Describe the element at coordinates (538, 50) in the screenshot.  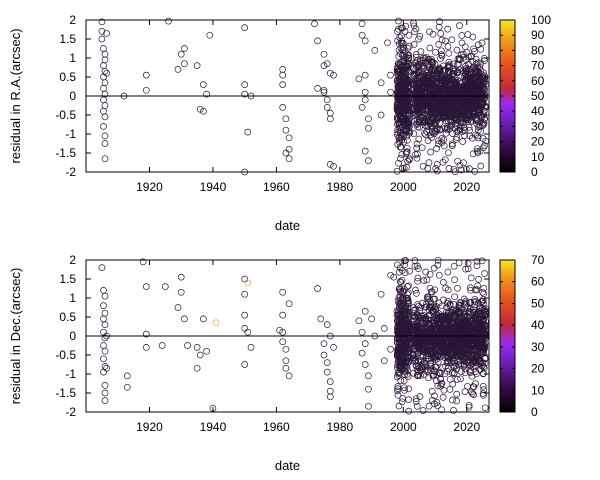
I see `colorbar-tick-label: 80` at that location.